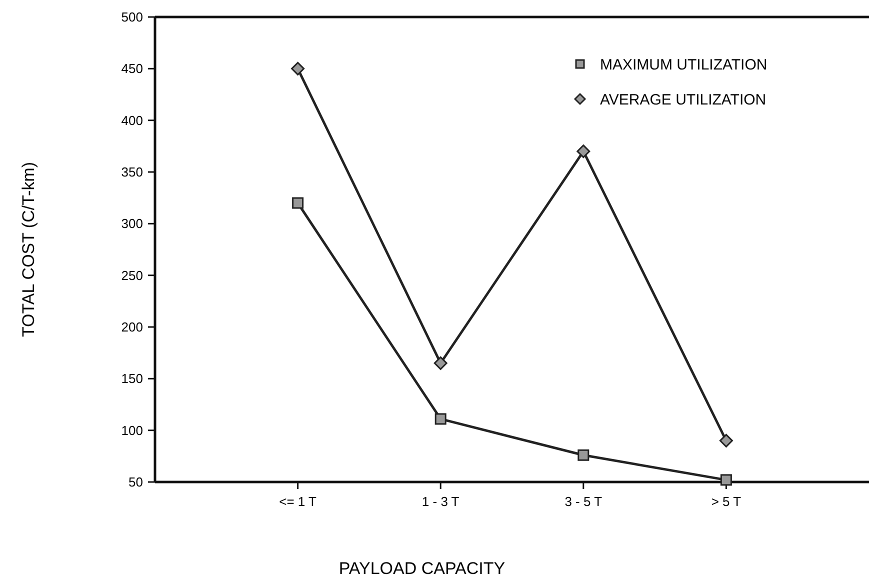 The image size is (869, 588). What do you see at coordinates (132, 378) in the screenshot?
I see `y-tick-label: 150` at bounding box center [132, 378].